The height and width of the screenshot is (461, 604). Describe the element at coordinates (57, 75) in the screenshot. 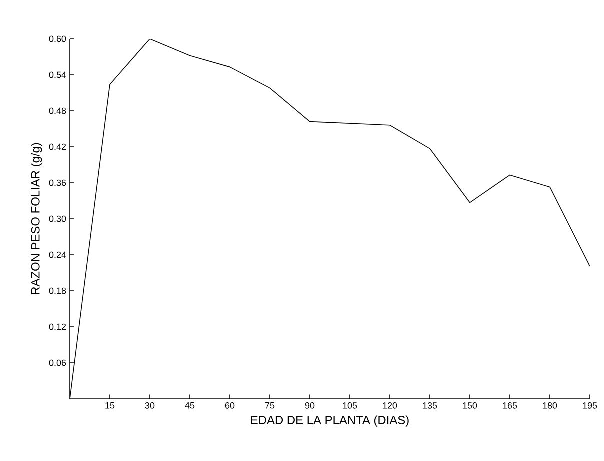

I see `y-tick-label: 0.54` at that location.